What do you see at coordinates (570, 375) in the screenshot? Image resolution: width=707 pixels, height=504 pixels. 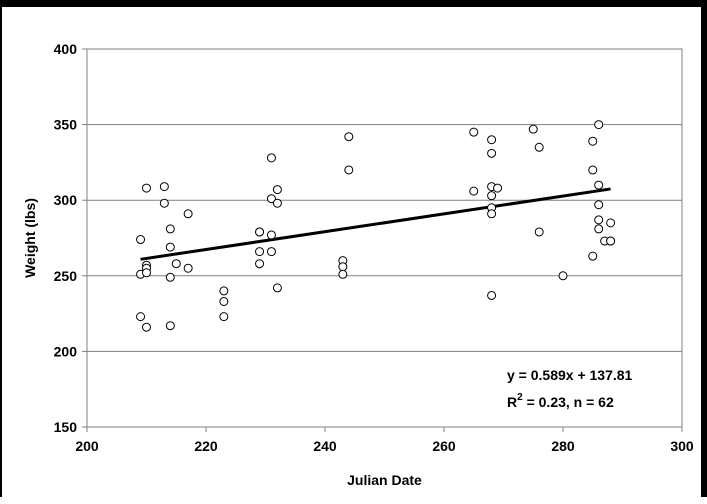 I see `regression-equation: y = 0.589x + 137.81` at bounding box center [570, 375].